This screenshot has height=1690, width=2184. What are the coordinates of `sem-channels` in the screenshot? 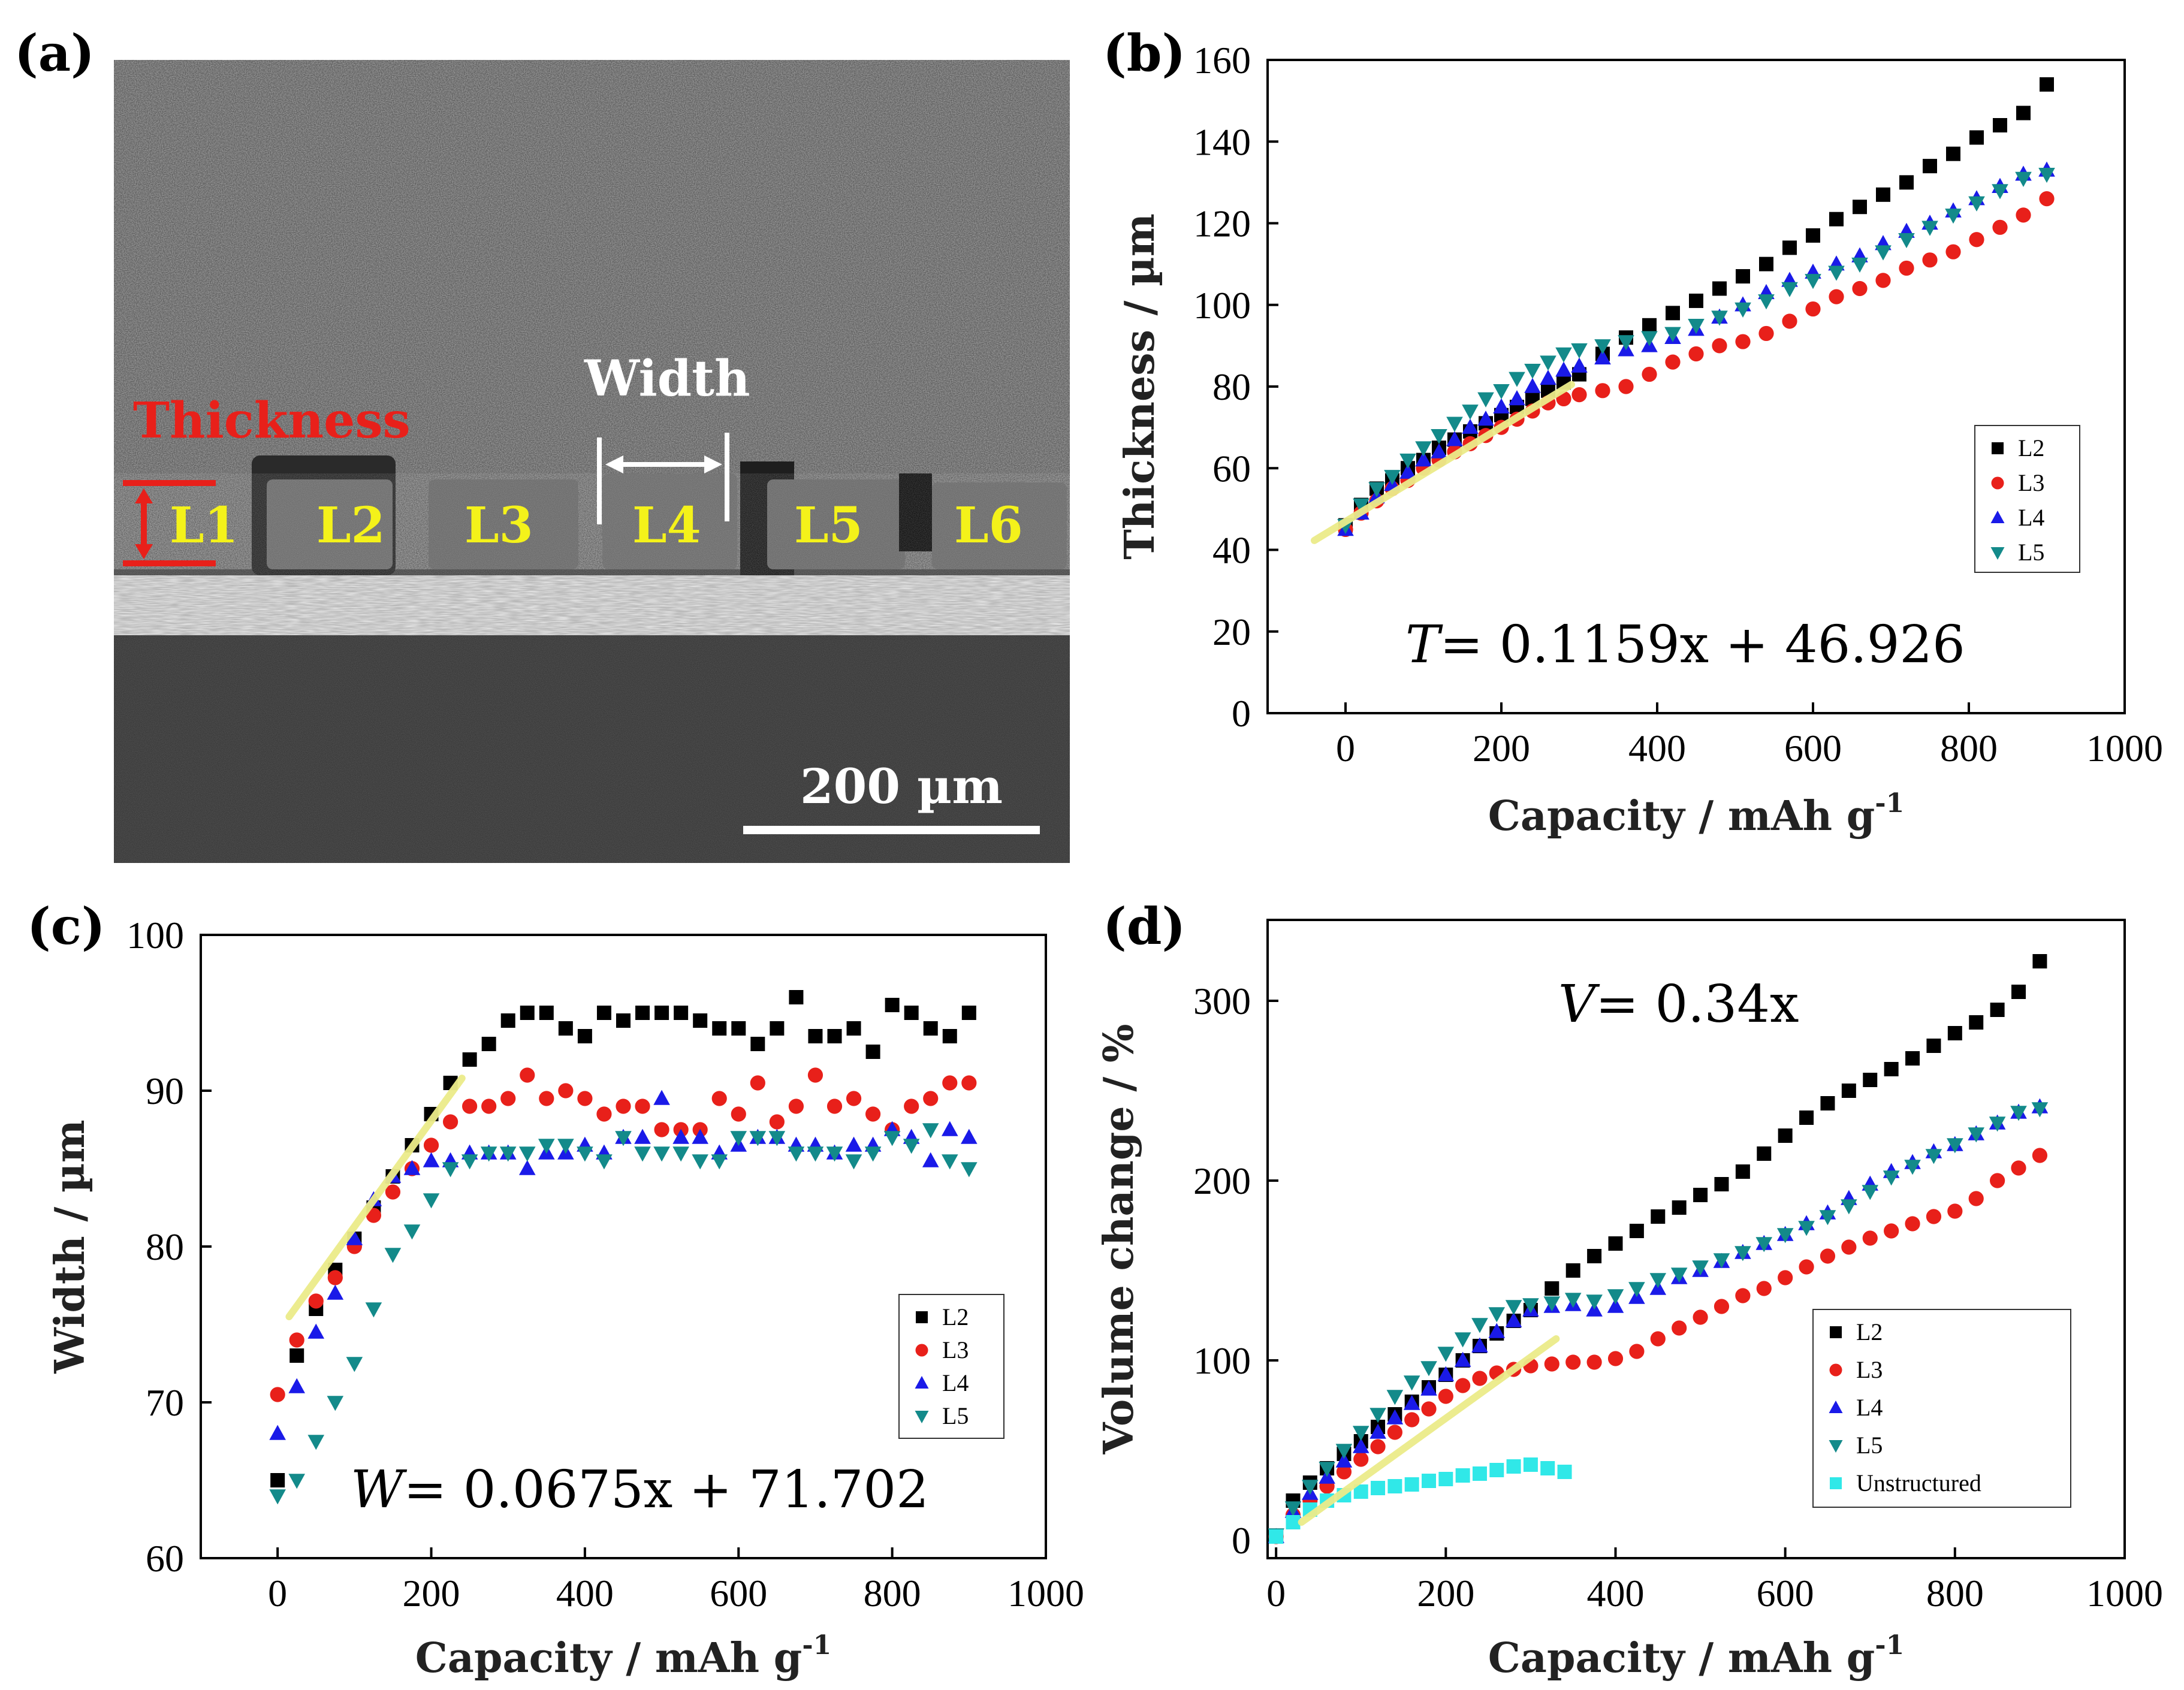 It's located at (592, 518).